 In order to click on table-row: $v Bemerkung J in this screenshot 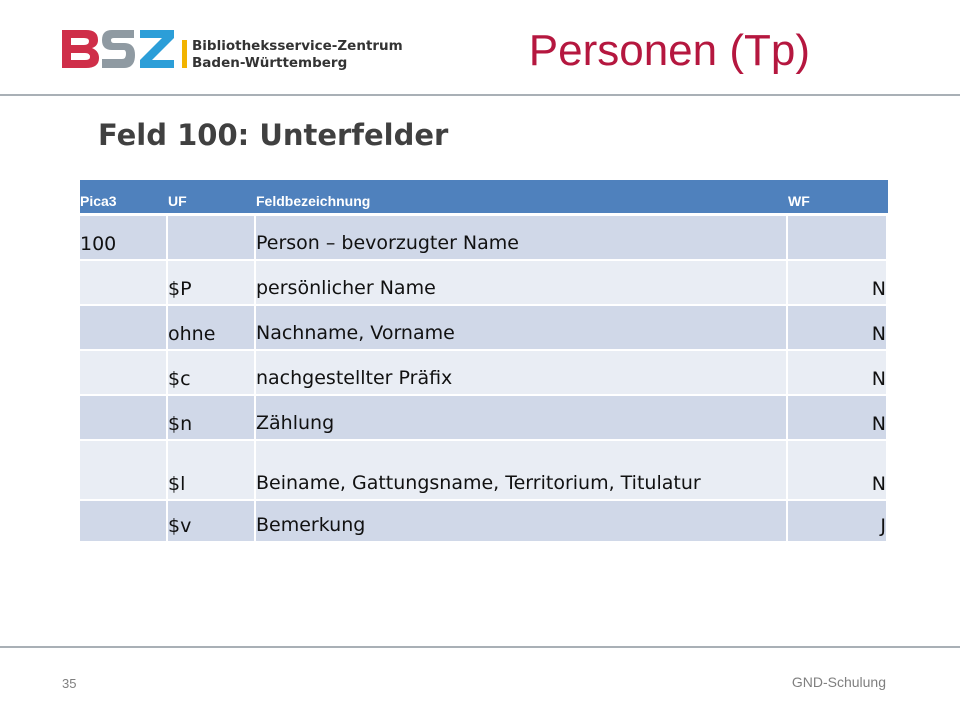, I will do `click(484, 522)`.